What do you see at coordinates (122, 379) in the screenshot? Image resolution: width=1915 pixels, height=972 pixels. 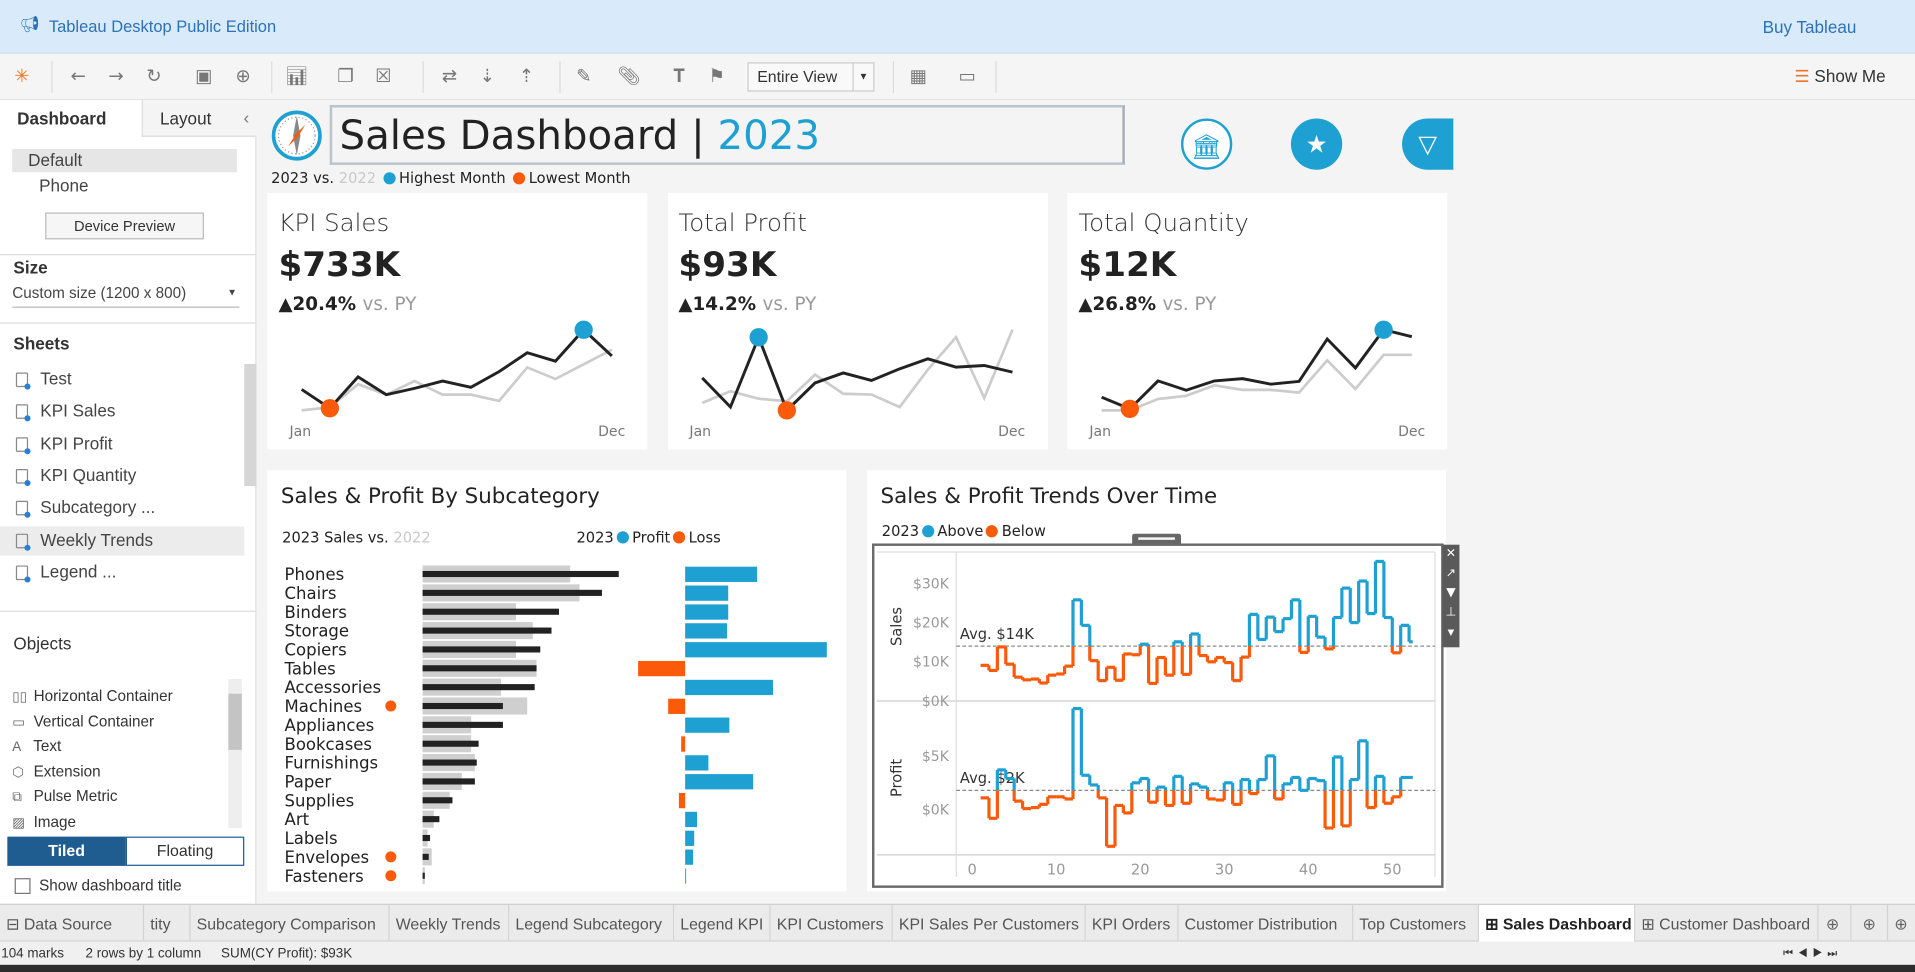 I see `sheet-item: Test` at bounding box center [122, 379].